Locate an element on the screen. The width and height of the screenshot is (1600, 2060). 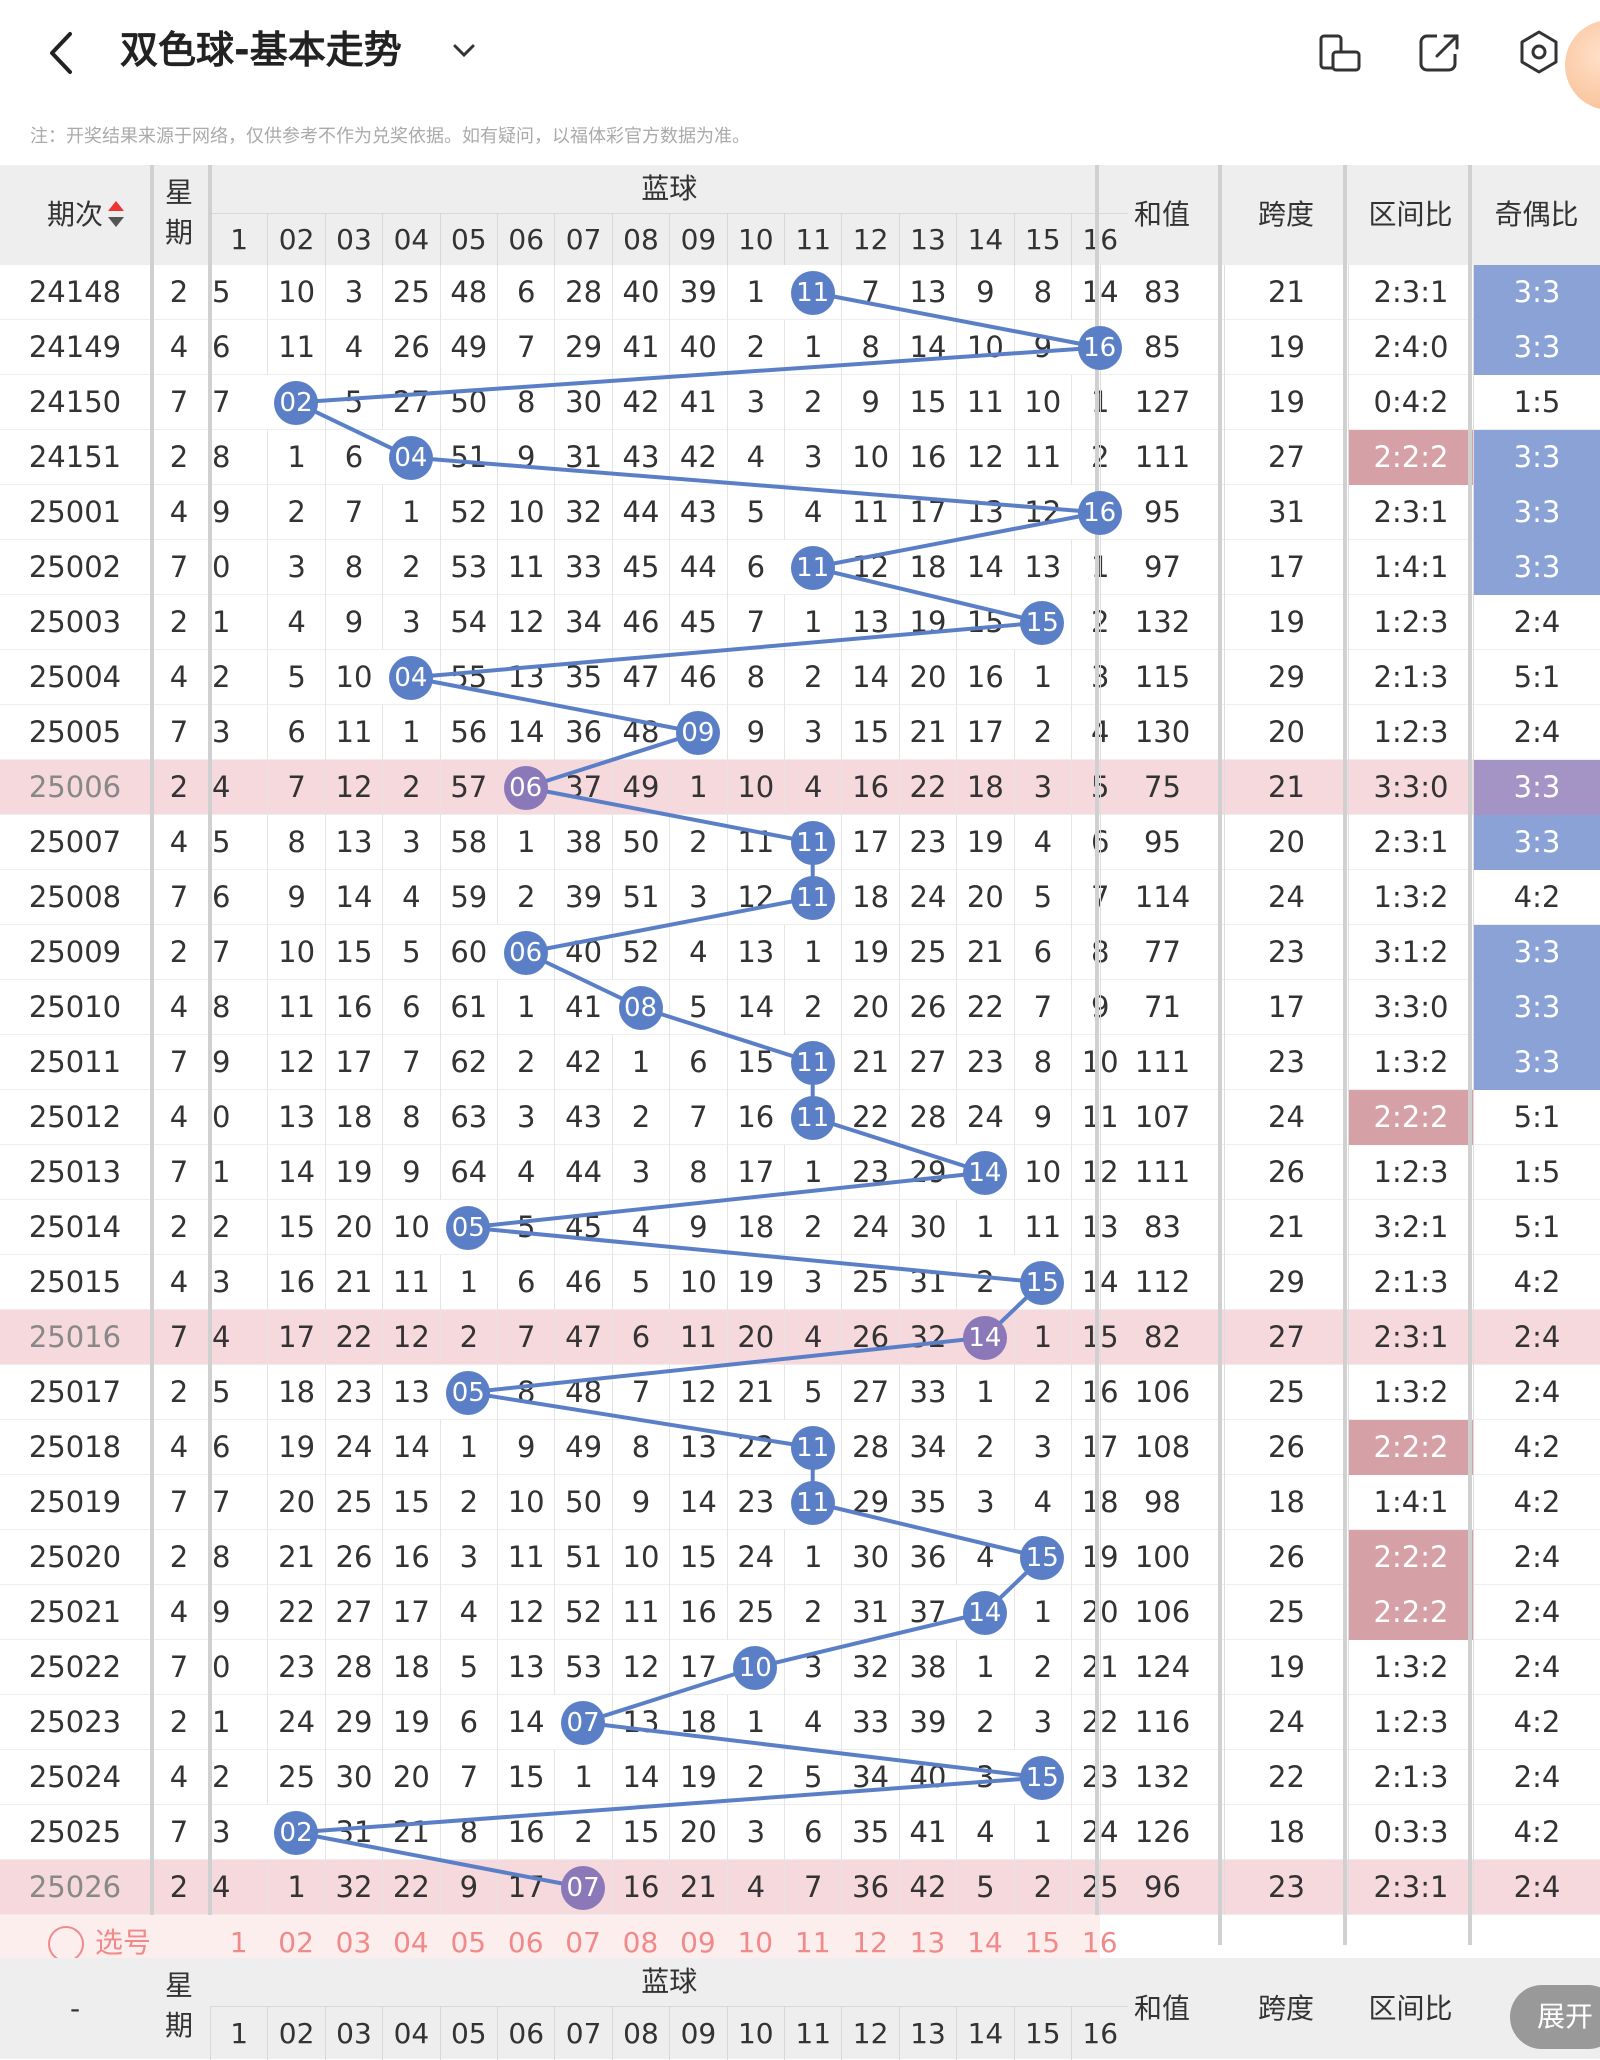
sort-up-icon is located at coordinates (116, 206).